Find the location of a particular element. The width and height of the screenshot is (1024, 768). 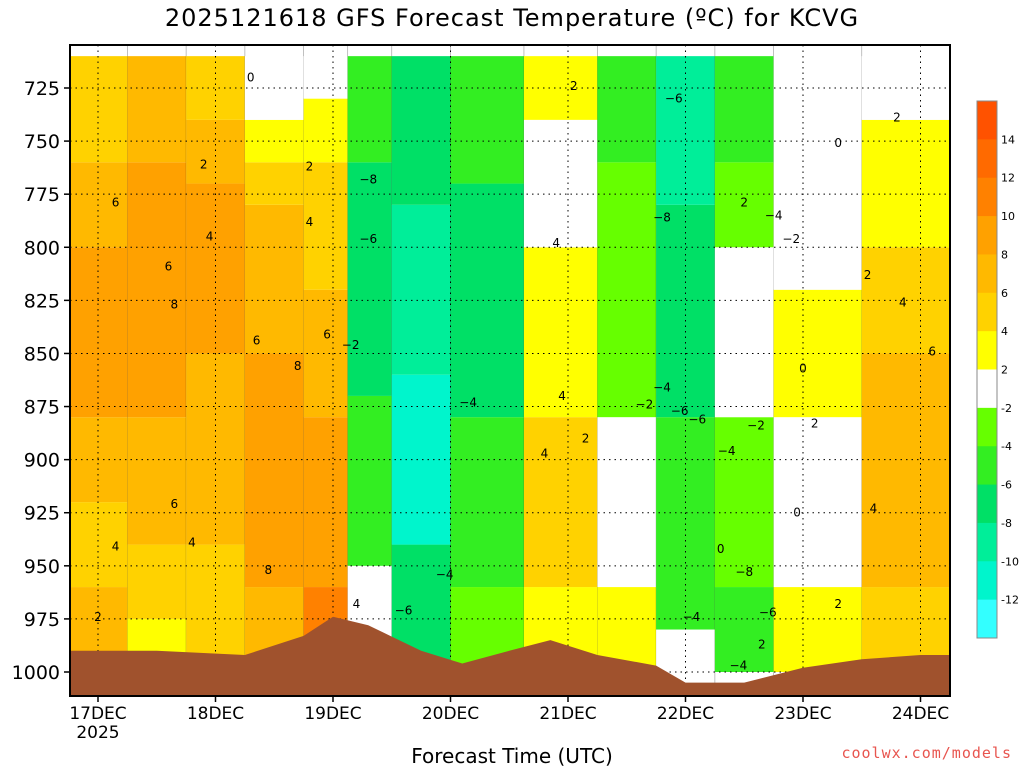

y-tick-label: 925 is located at coordinates (42, 514).